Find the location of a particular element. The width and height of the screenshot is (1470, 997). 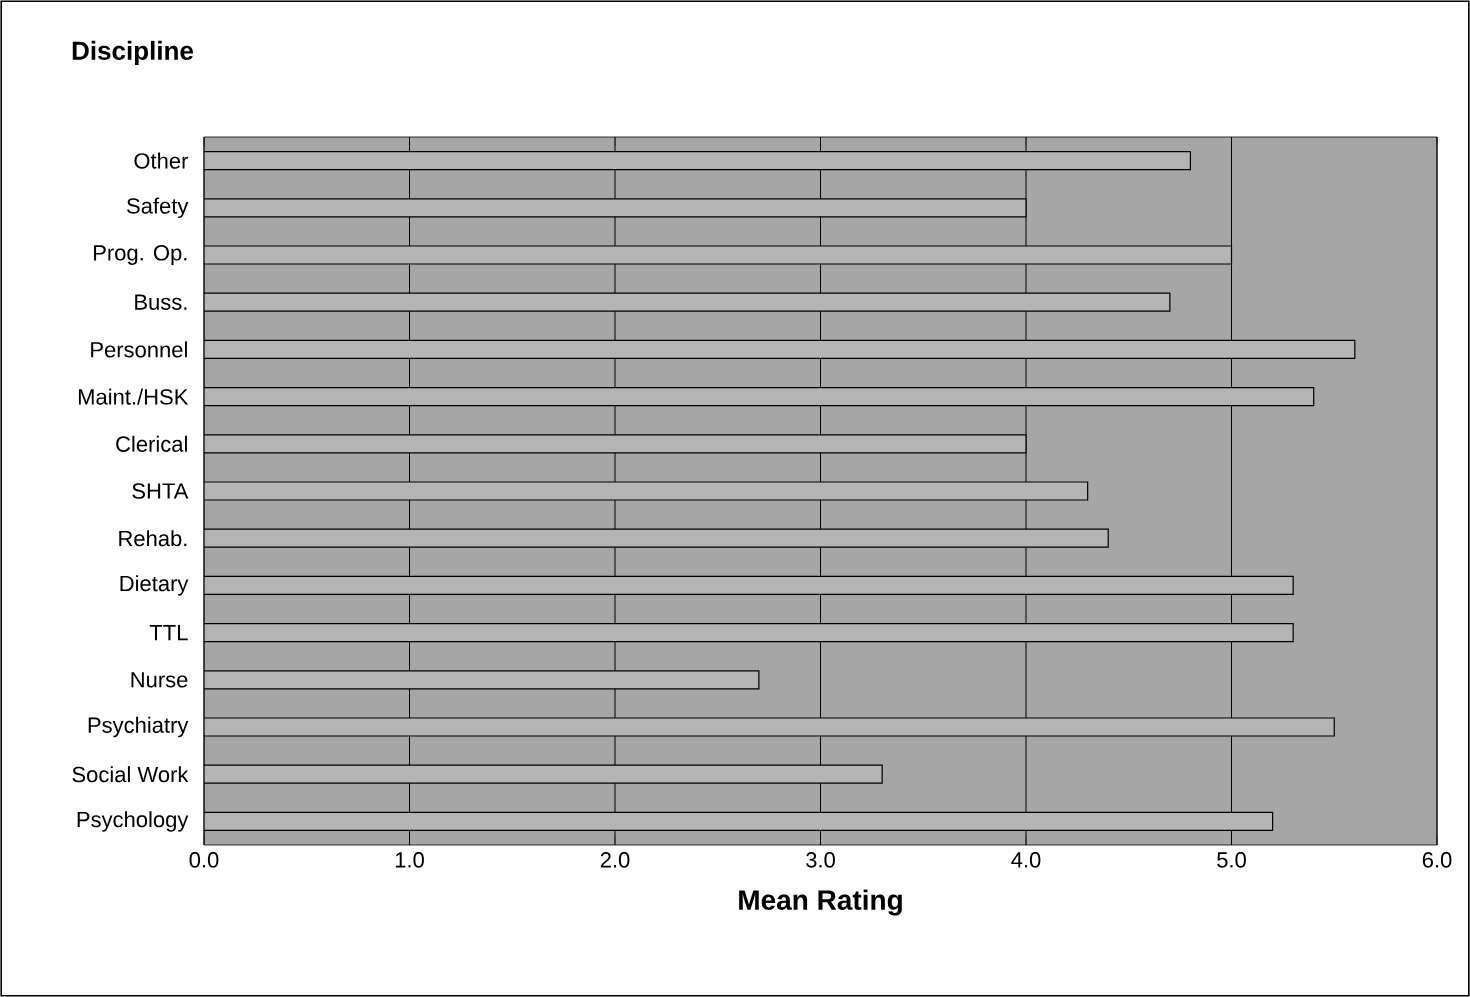

y-tick-label: Safety is located at coordinates (158, 208).